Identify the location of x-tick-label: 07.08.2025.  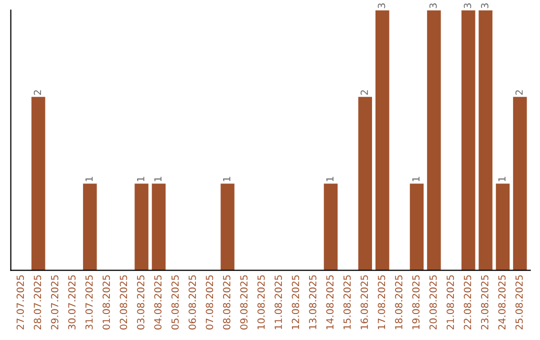
(210, 302).